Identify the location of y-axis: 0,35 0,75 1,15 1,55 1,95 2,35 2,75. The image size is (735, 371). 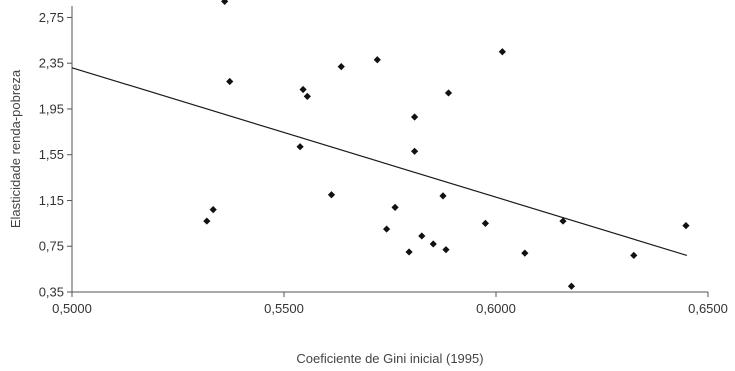
(56, 153).